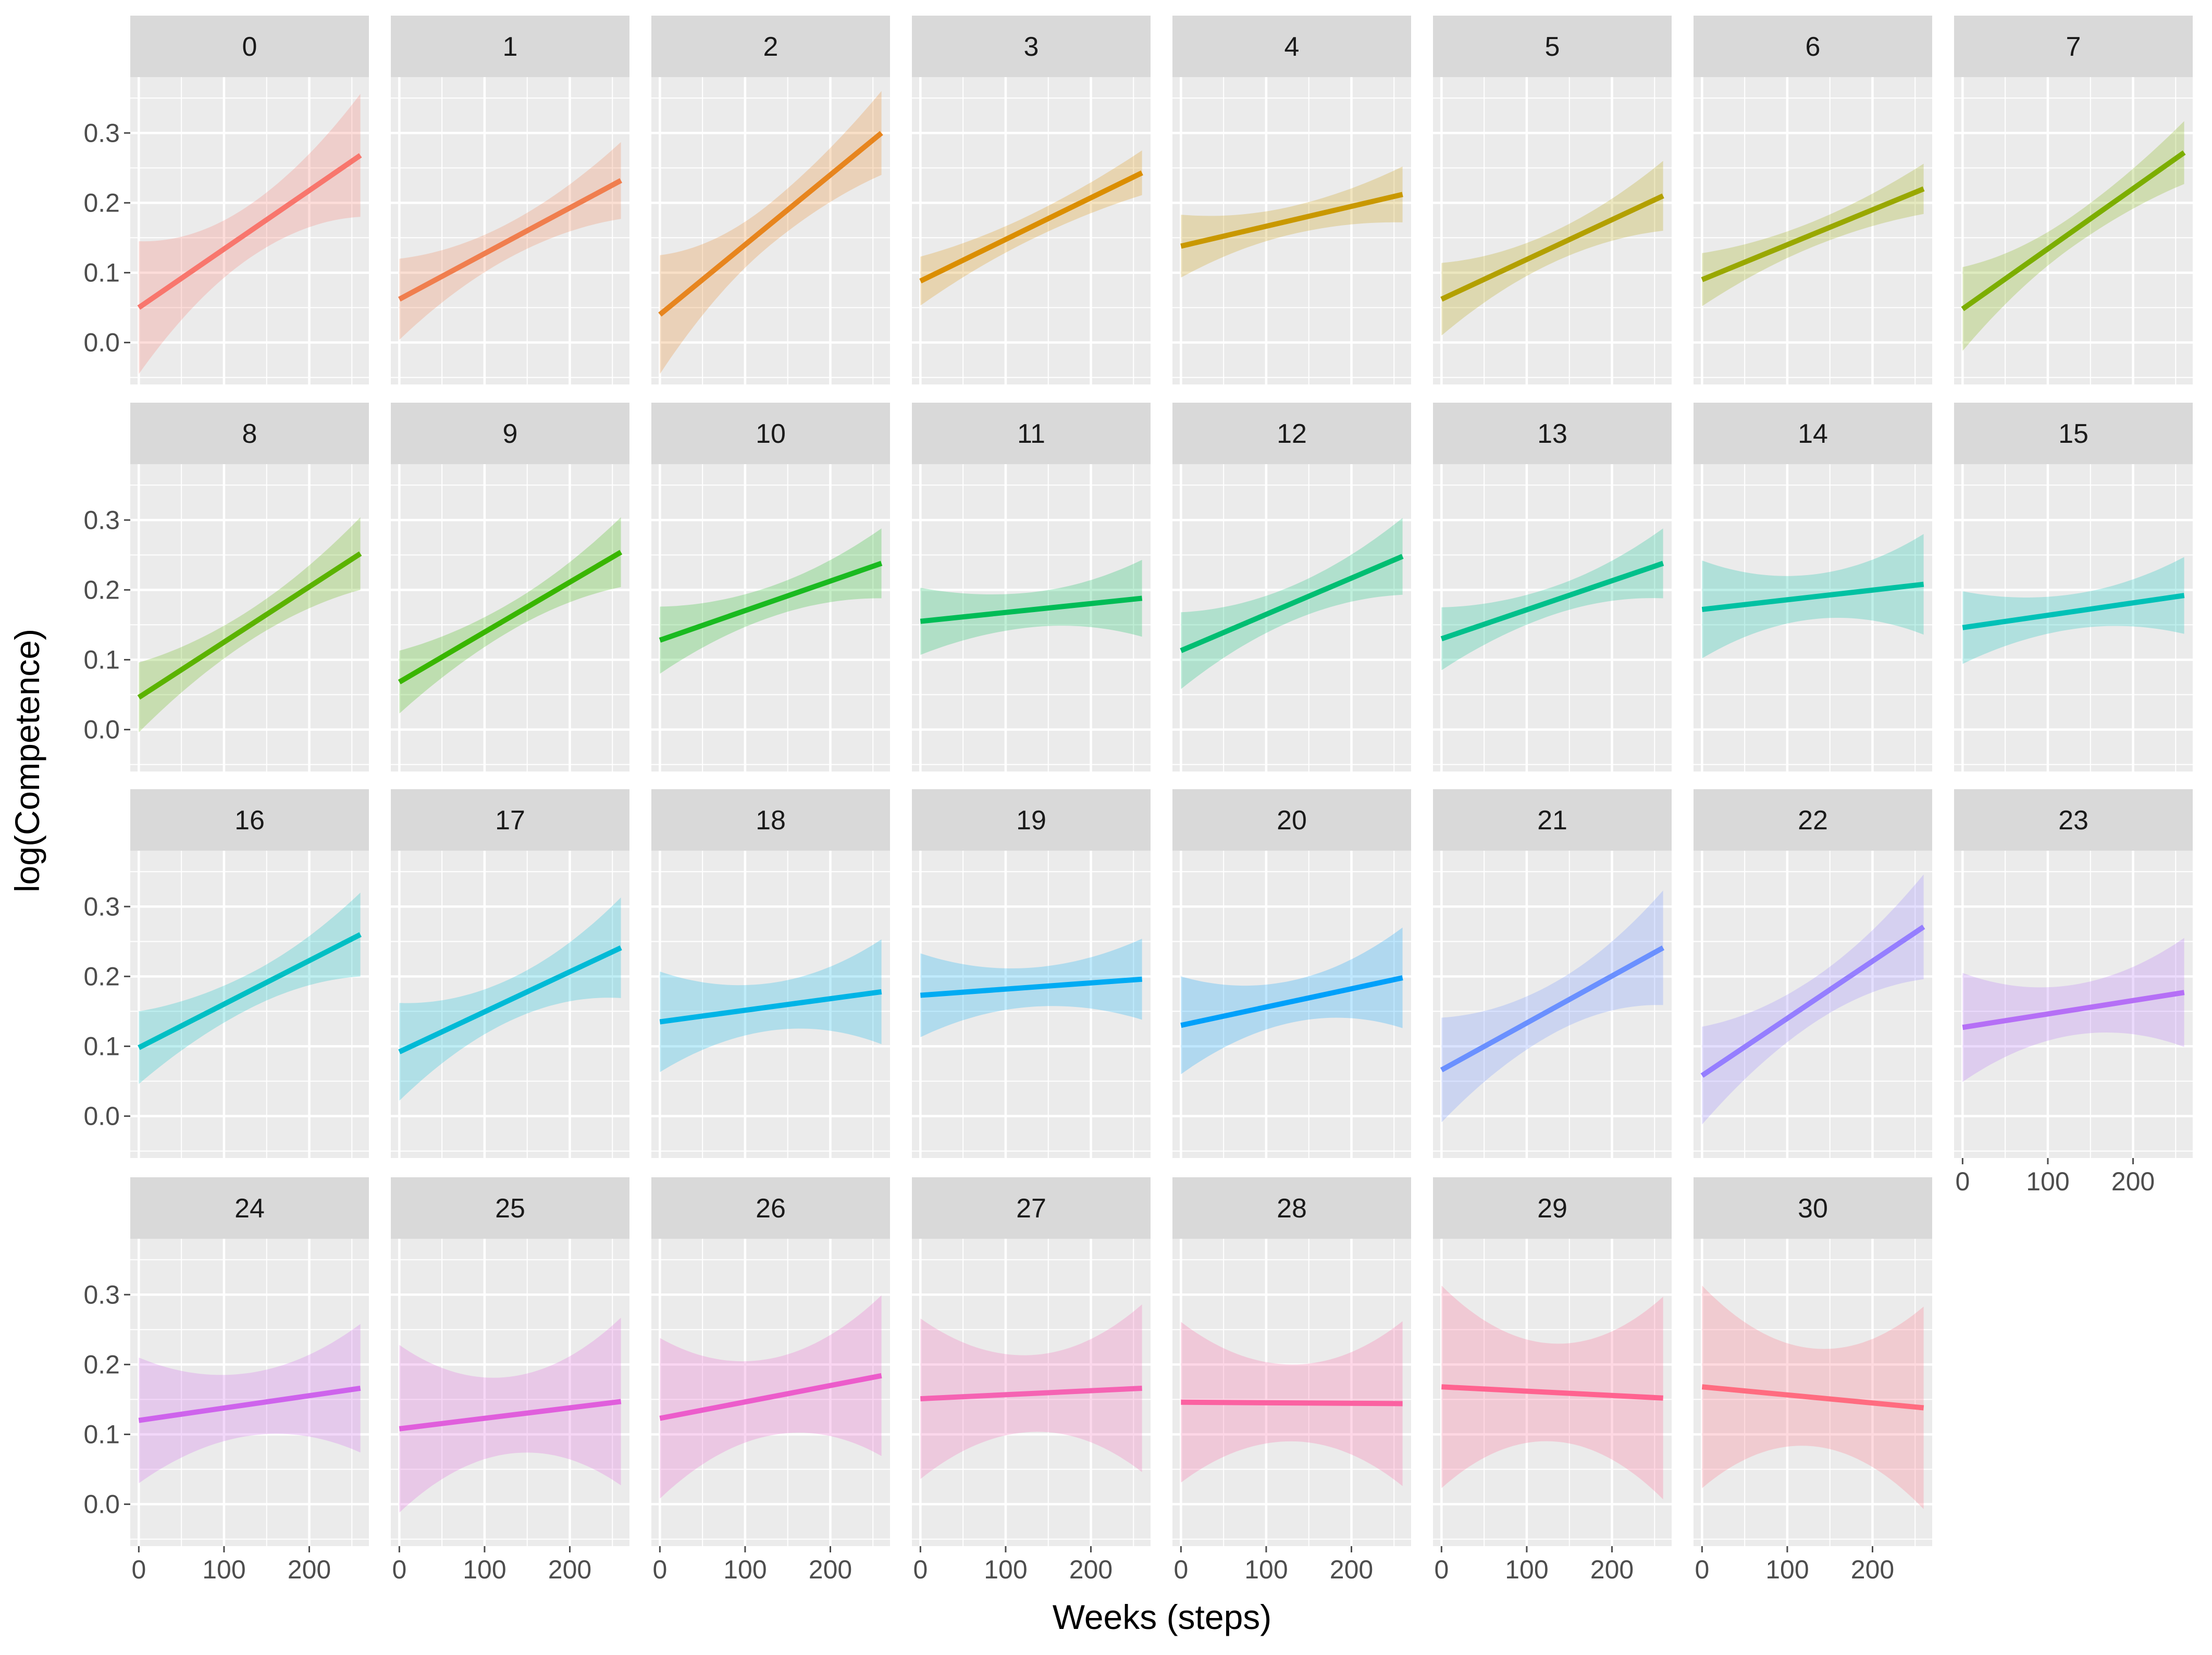  I want to click on facet-23: 23 0 100 200, so click(2073, 992).